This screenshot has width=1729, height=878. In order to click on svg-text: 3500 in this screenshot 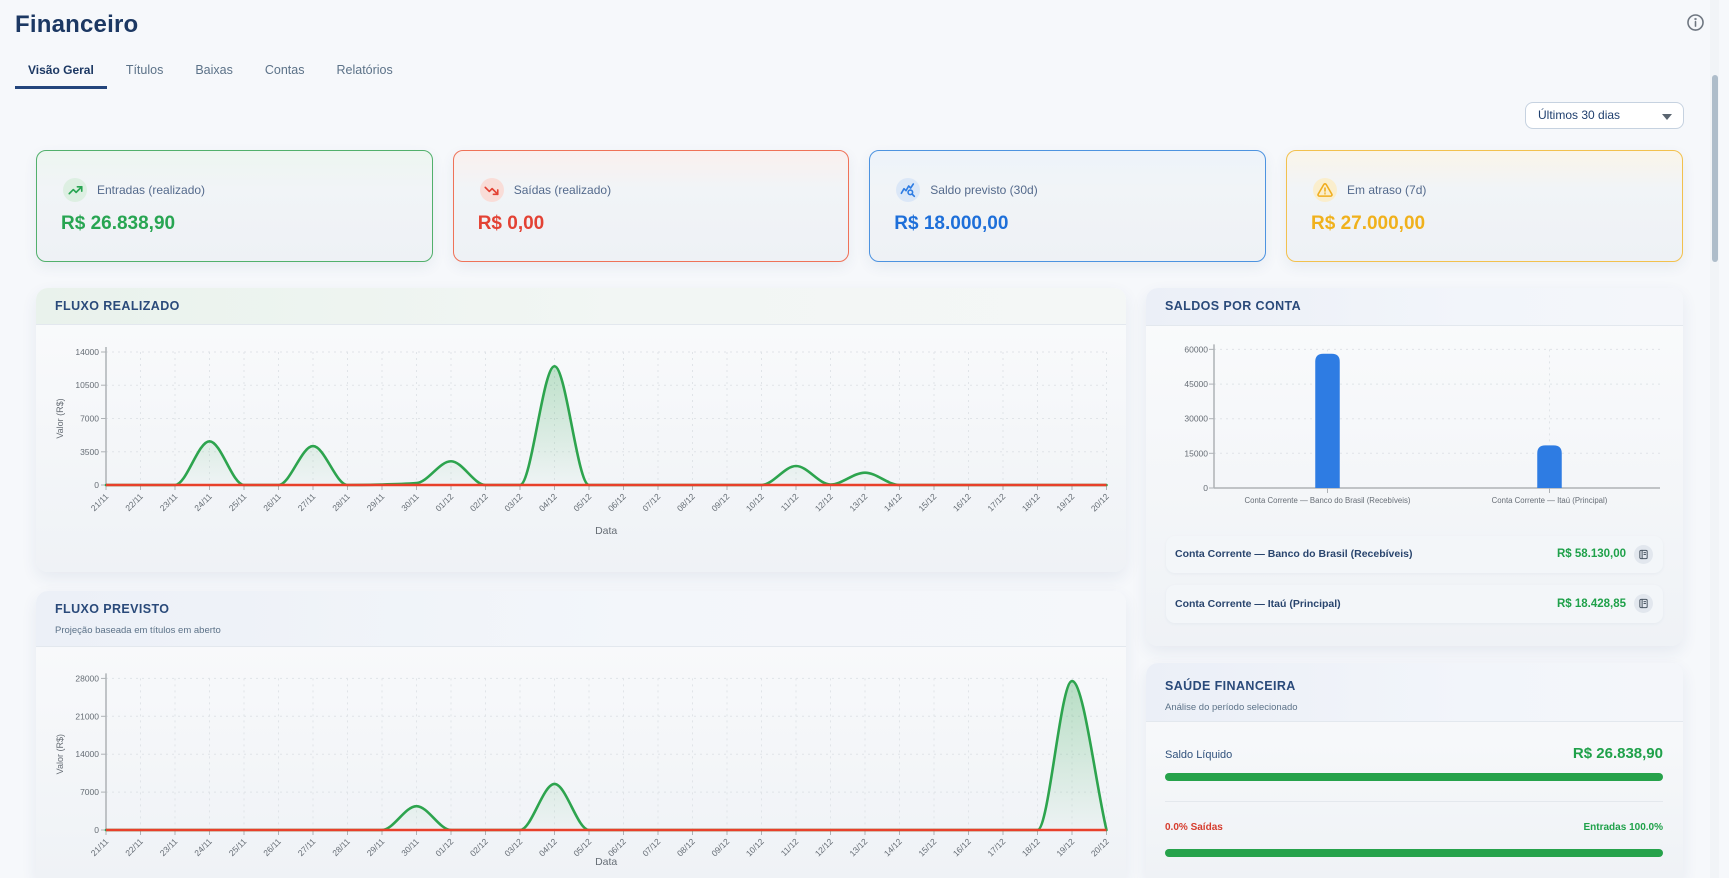, I will do `click(89, 452)`.